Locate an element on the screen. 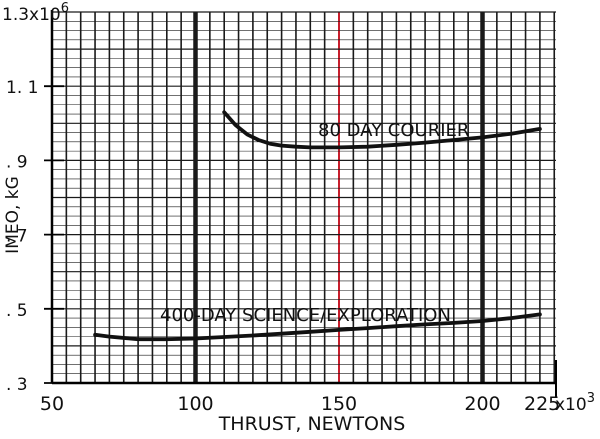 The image size is (600, 439). series-line-courier is located at coordinates (382, 130).